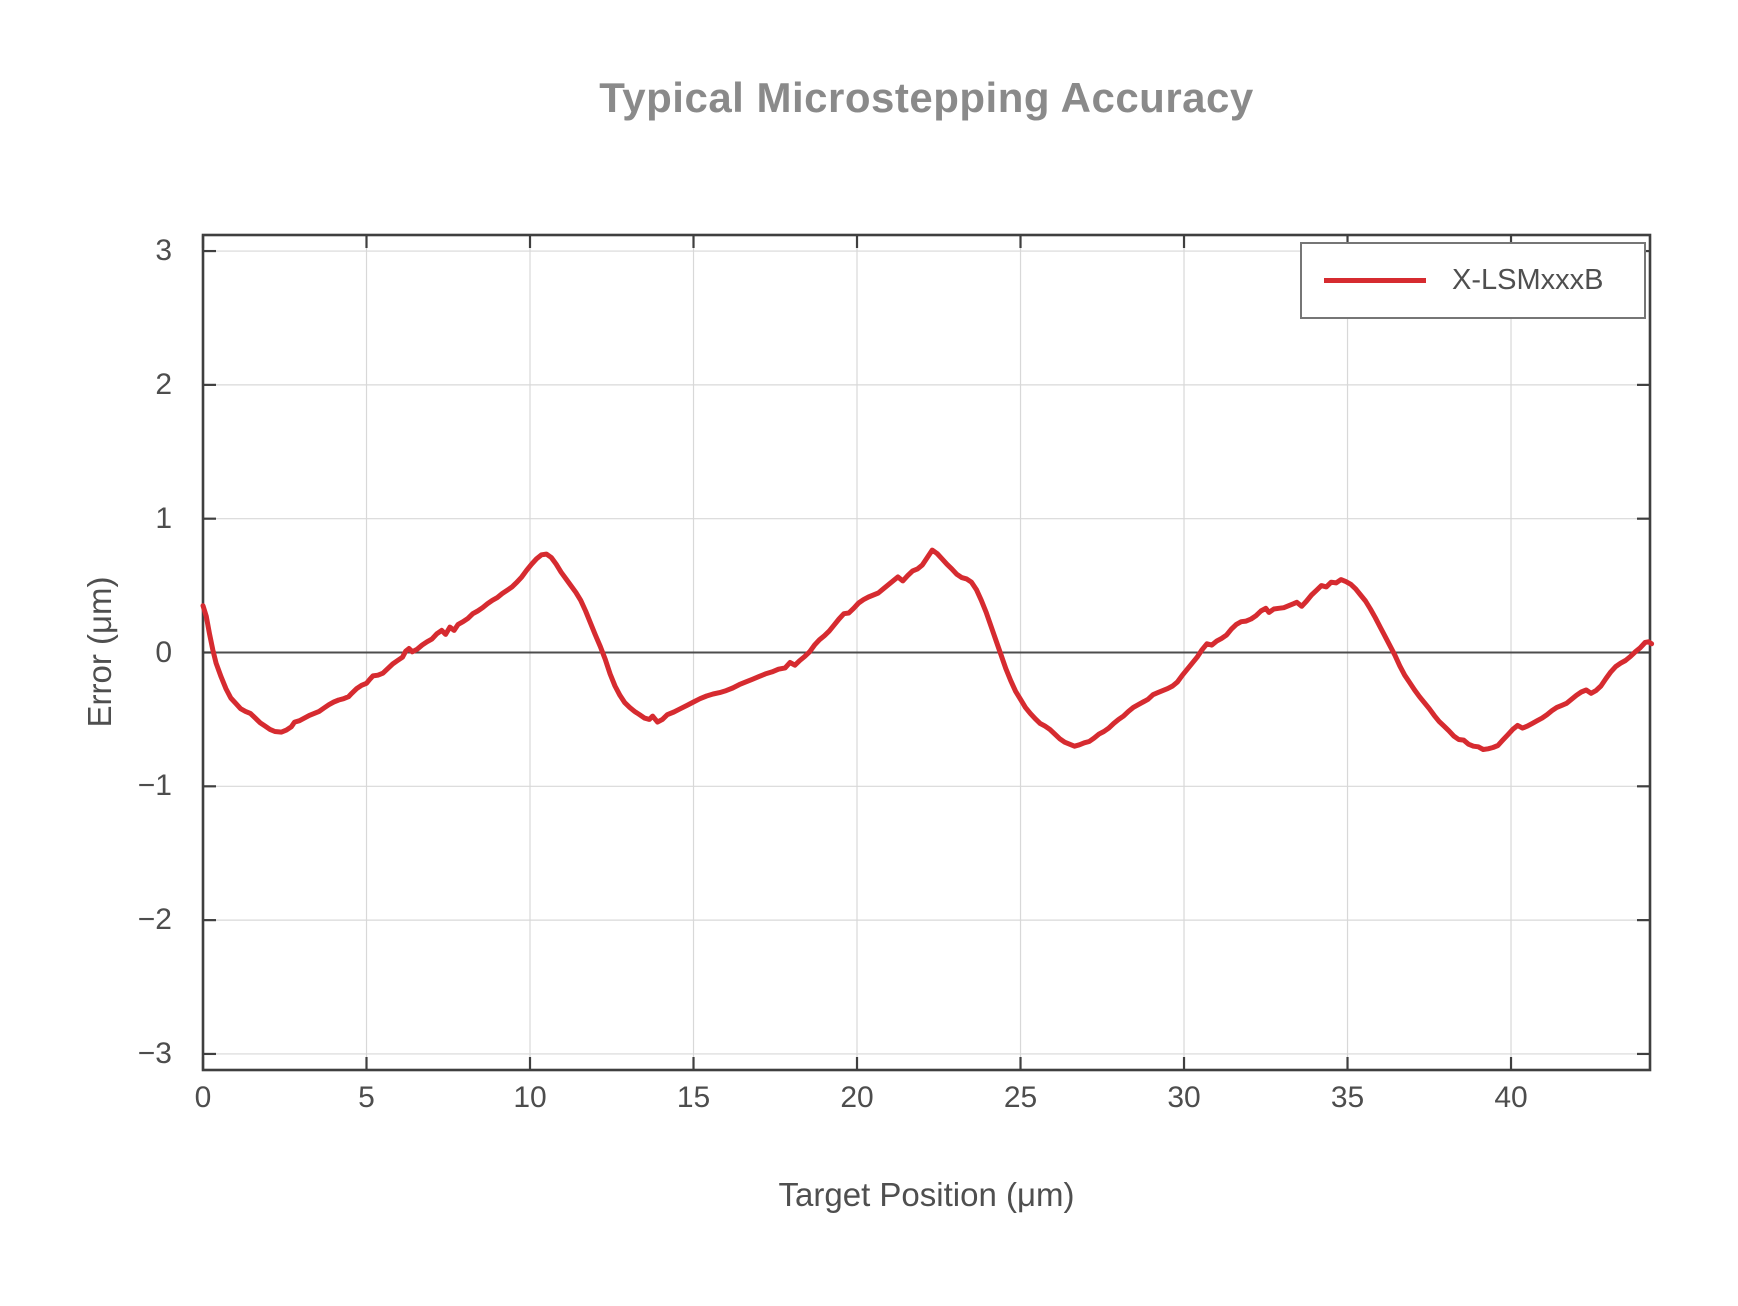 The image size is (1738, 1306). What do you see at coordinates (530, 1097) in the screenshot?
I see `x-tick-label: 10` at bounding box center [530, 1097].